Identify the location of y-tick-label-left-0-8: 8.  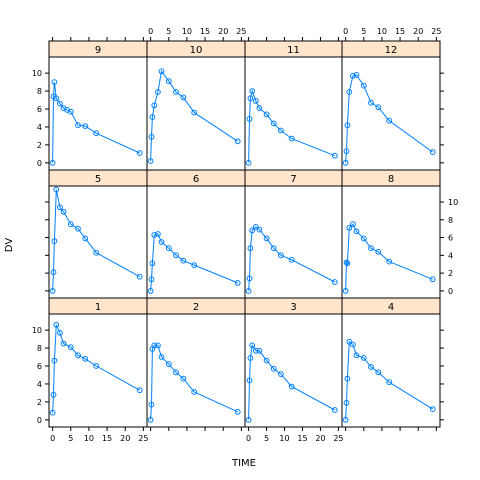
(39, 91).